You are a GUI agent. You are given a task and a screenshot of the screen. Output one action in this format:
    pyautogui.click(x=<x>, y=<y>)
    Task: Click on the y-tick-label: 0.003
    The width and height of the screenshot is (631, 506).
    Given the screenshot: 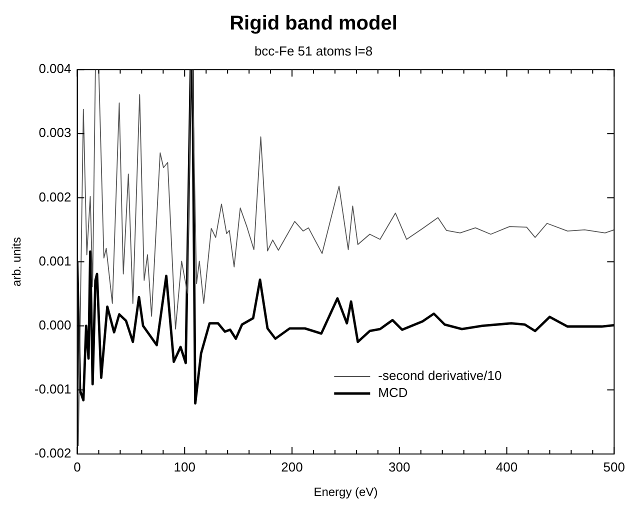 What is the action you would take?
    pyautogui.click(x=55, y=132)
    